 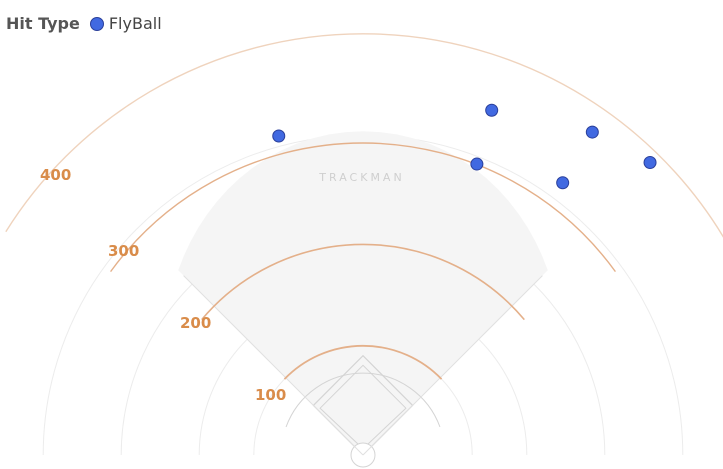 I want to click on right-foul-line, so click(x=452, y=365).